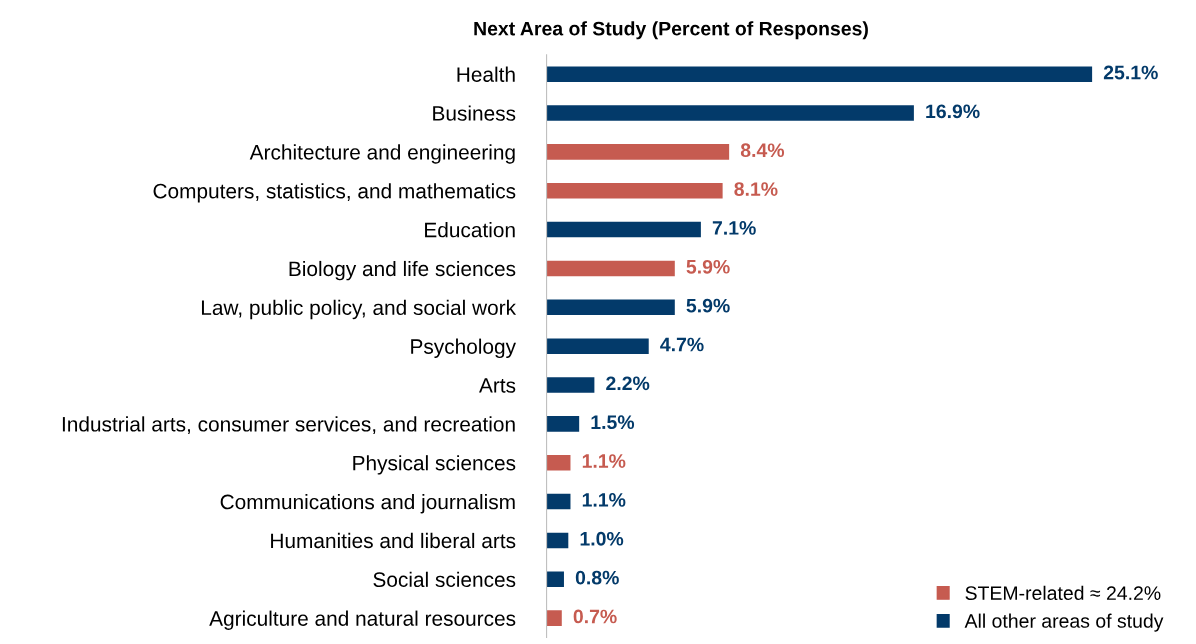 The image size is (1196, 644). Describe the element at coordinates (597, 577) in the screenshot. I see `data-label: 0.8%` at that location.